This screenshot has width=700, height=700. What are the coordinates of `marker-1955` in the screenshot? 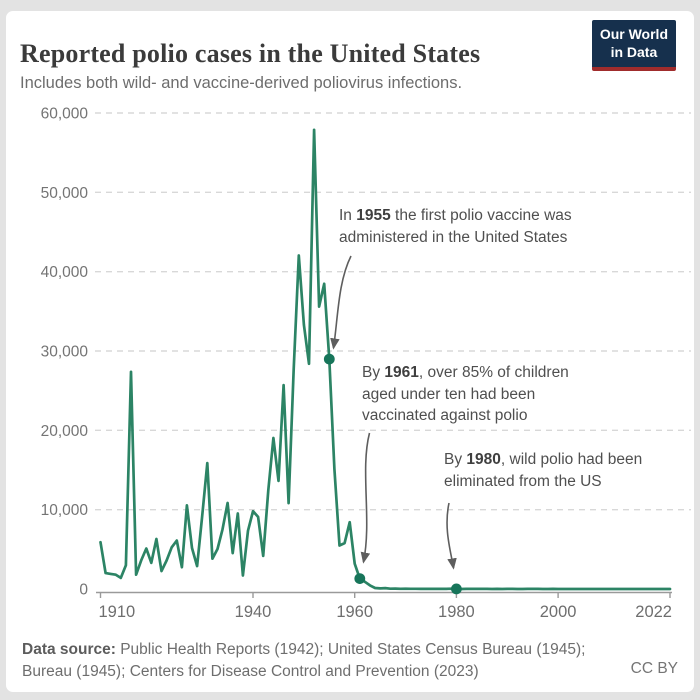 It's located at (329, 359).